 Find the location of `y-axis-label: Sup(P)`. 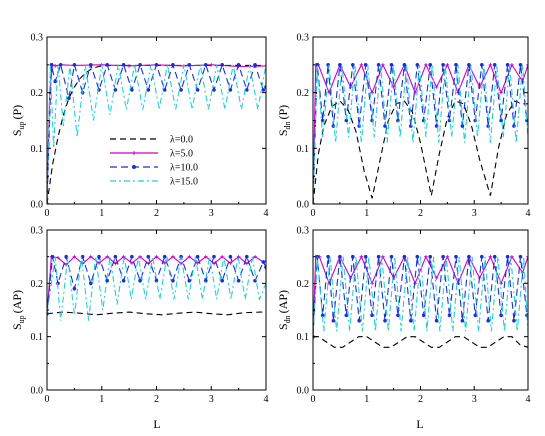

y-axis-label: Sup(P) is located at coordinates (18, 120).